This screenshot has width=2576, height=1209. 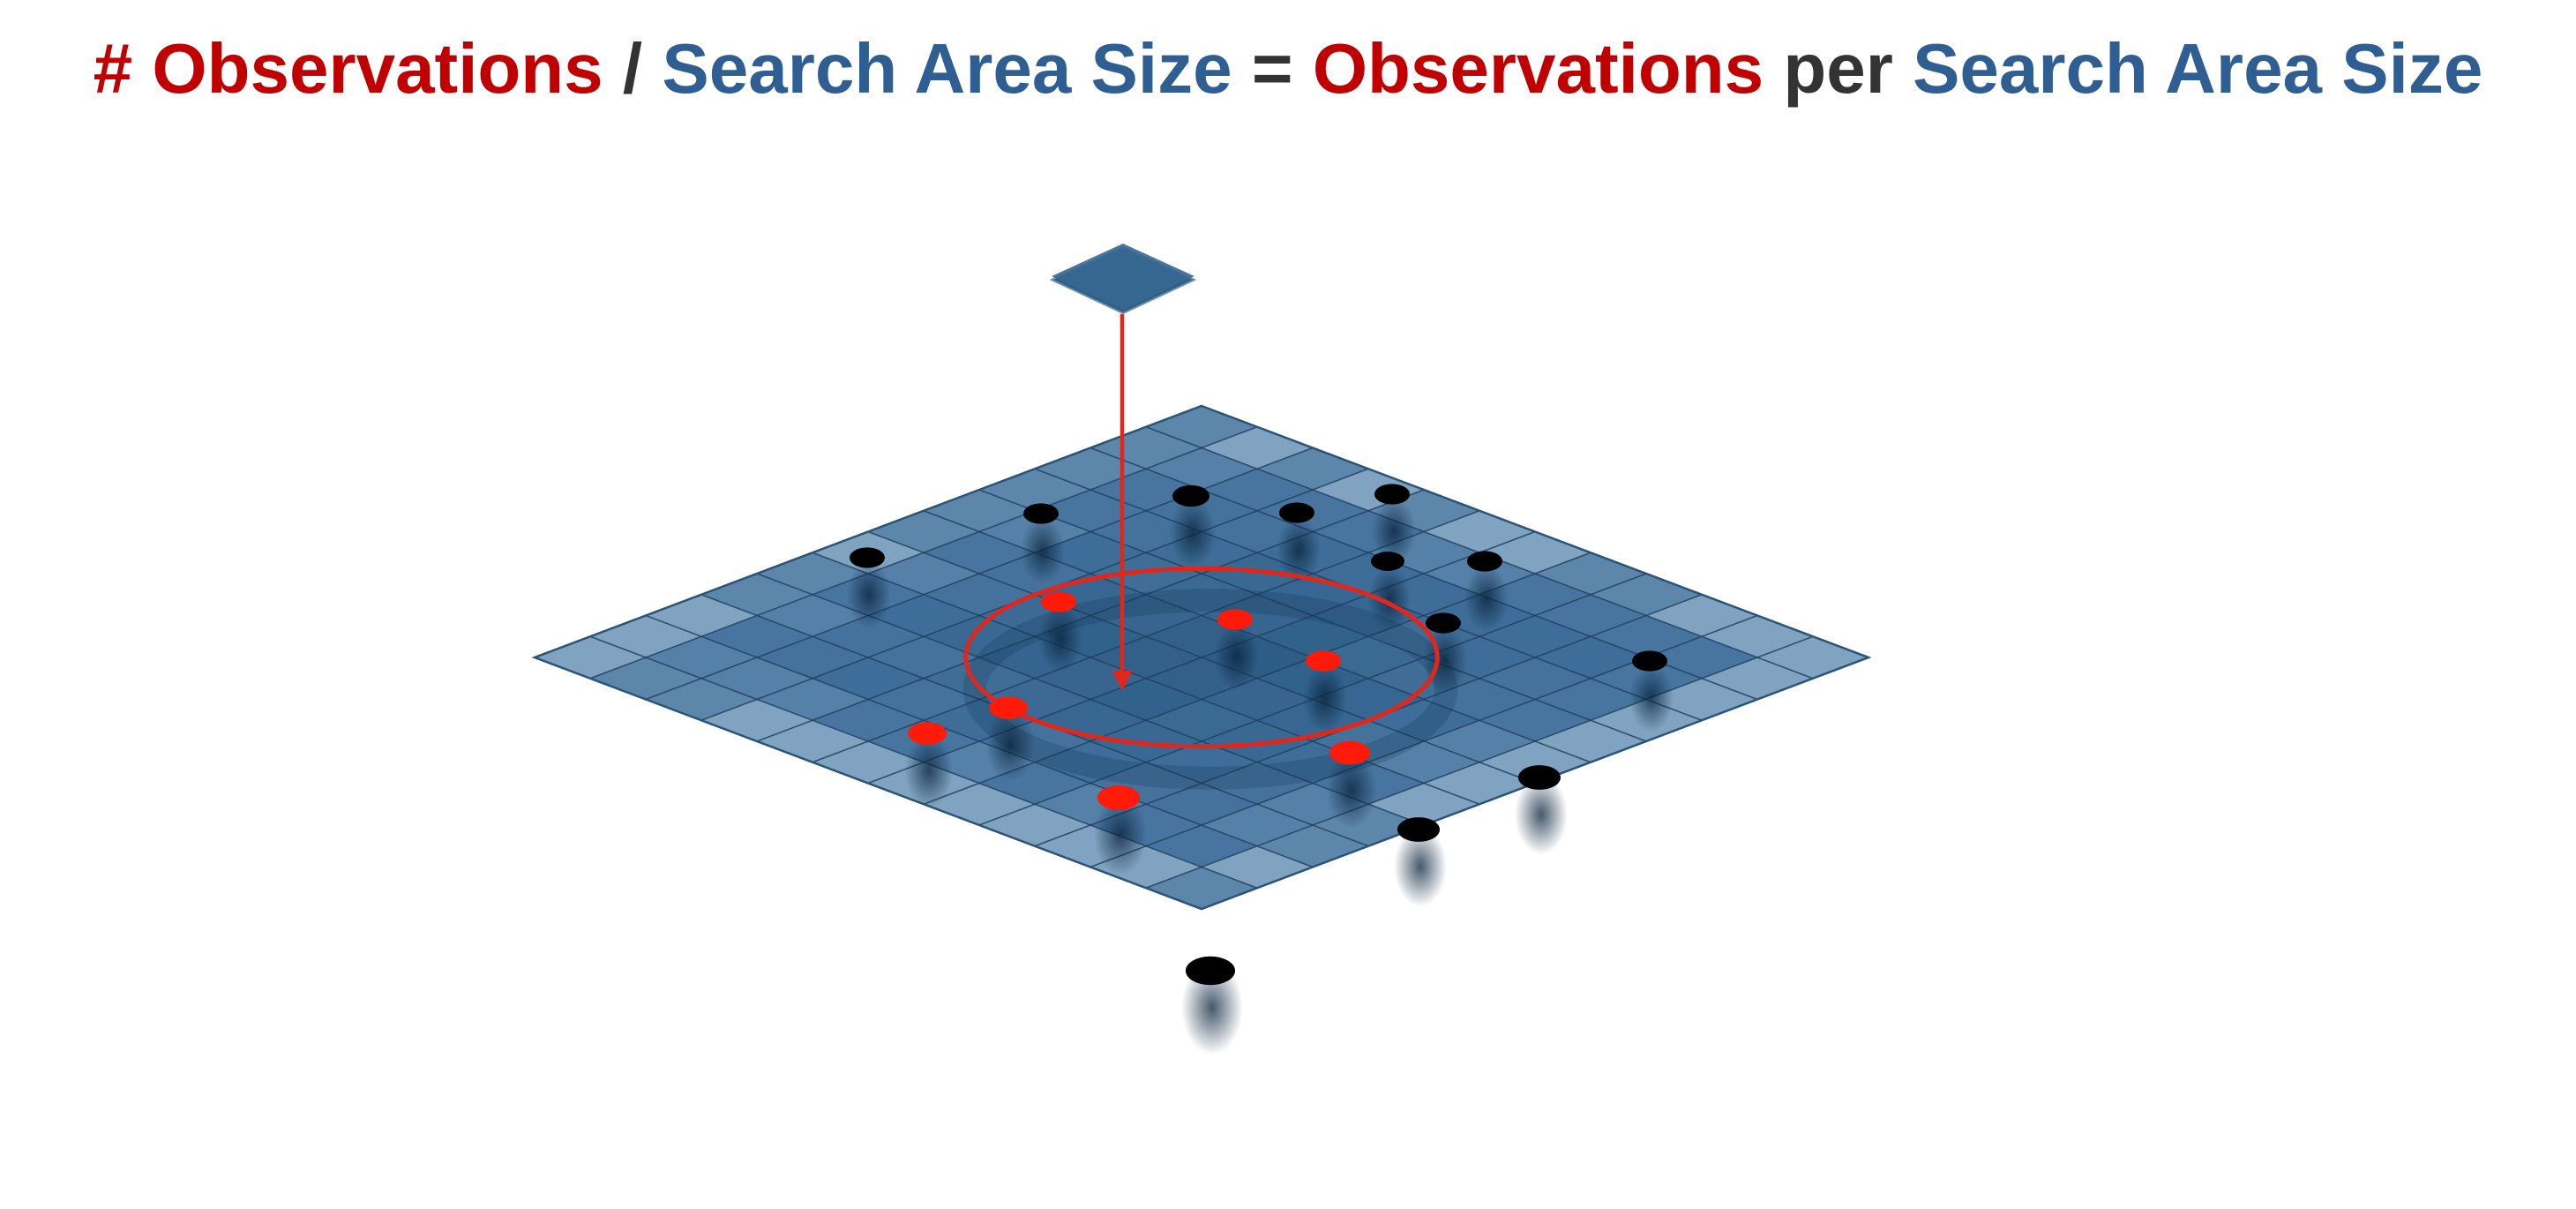 I want to click on search-radius-circle, so click(x=1201, y=657).